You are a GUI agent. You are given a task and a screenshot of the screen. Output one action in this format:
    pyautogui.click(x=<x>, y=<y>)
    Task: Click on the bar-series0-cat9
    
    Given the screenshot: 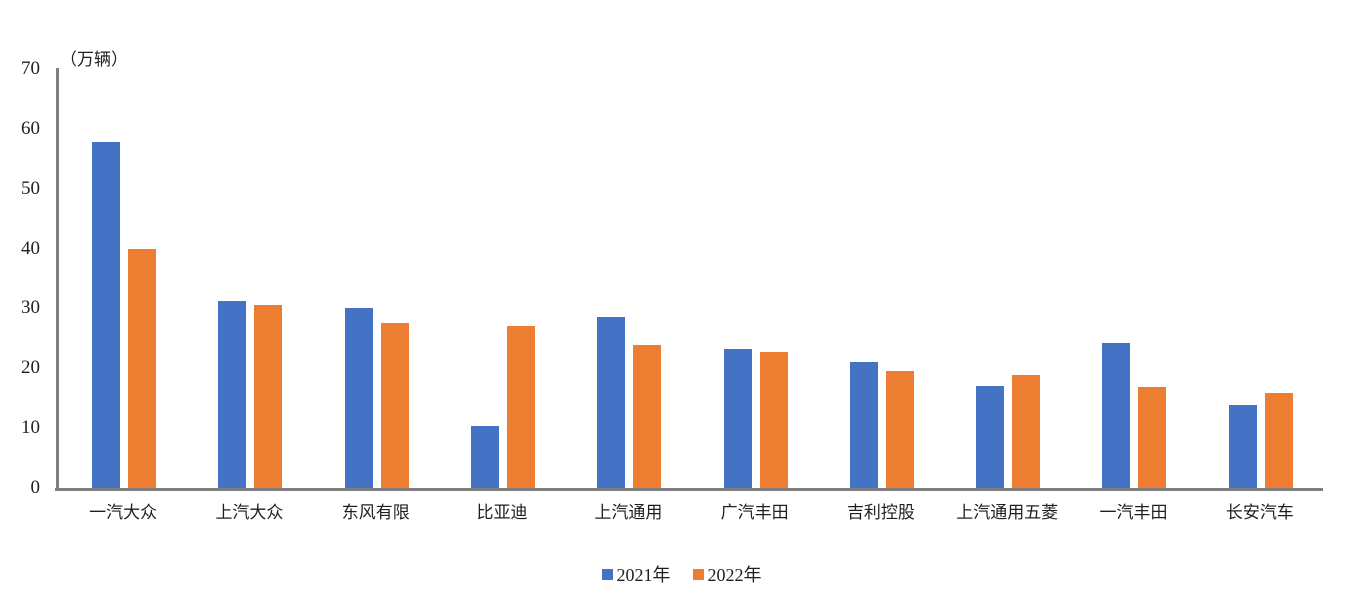 What is the action you would take?
    pyautogui.click(x=1243, y=446)
    